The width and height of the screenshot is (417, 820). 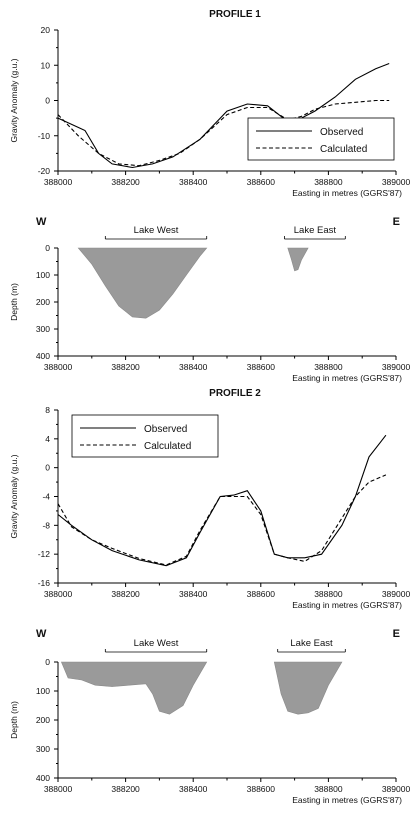 What do you see at coordinates (44, 554) in the screenshot?
I see `y-tick-label: -12` at bounding box center [44, 554].